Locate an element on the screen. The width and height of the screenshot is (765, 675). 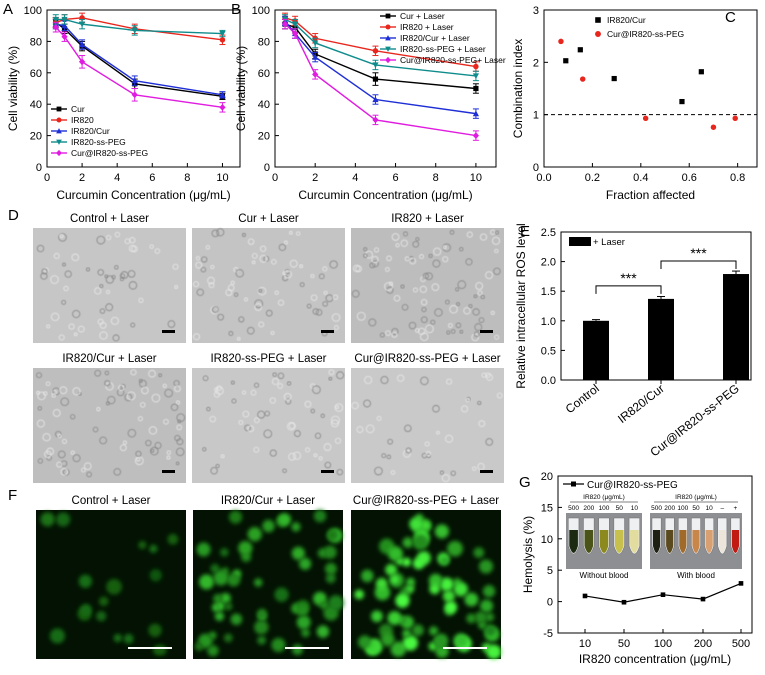
image-caption: Cur@IR820-ss-PEG + Laser is located at coordinates (426, 501).